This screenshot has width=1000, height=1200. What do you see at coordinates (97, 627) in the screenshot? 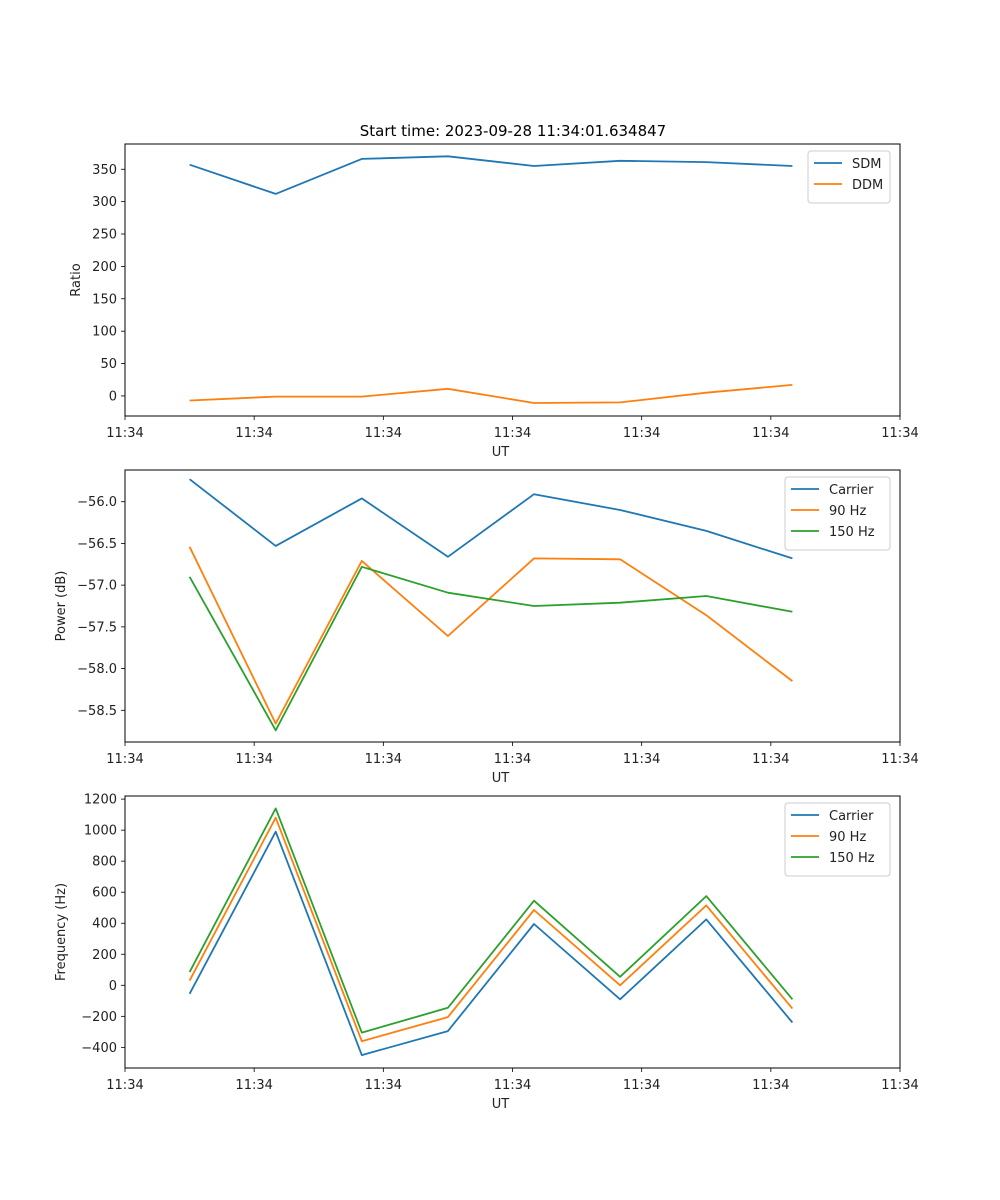
I see `power-y-tick-label: −57.5` at bounding box center [97, 627].